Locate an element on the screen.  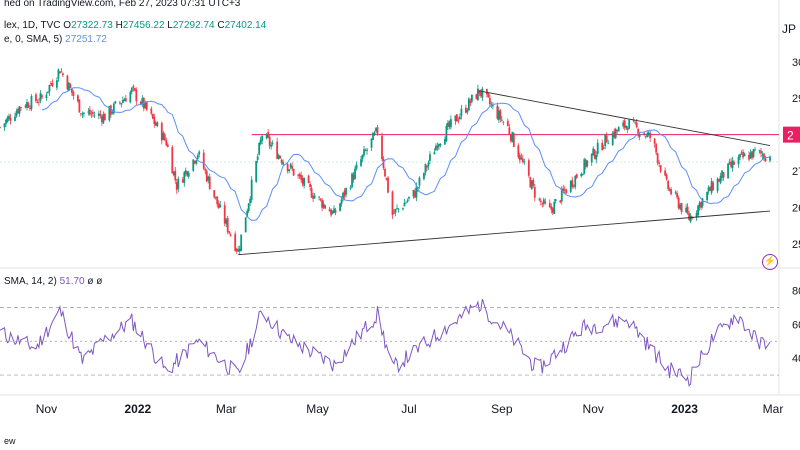
time-tick-label: 2022 is located at coordinates (137, 409).